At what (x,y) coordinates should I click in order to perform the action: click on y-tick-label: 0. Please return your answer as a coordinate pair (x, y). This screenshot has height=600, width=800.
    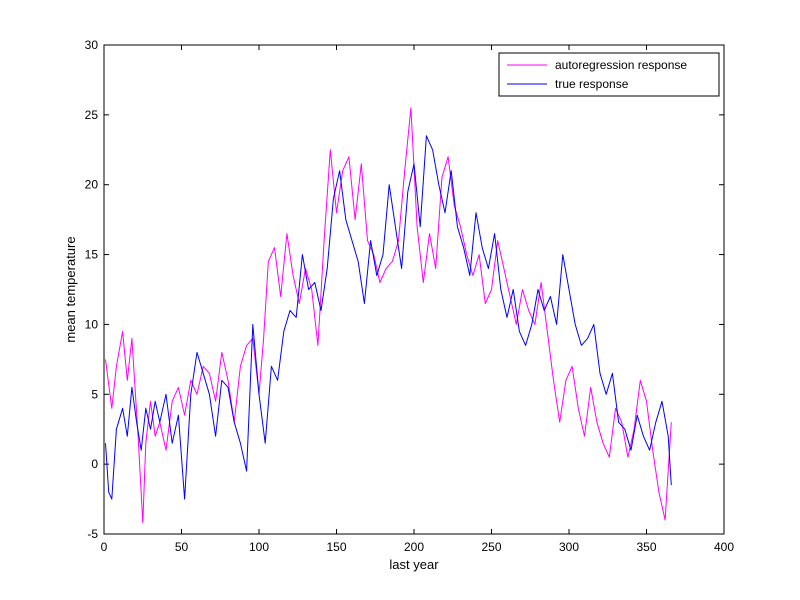
    Looking at the image, I should click on (94, 464).